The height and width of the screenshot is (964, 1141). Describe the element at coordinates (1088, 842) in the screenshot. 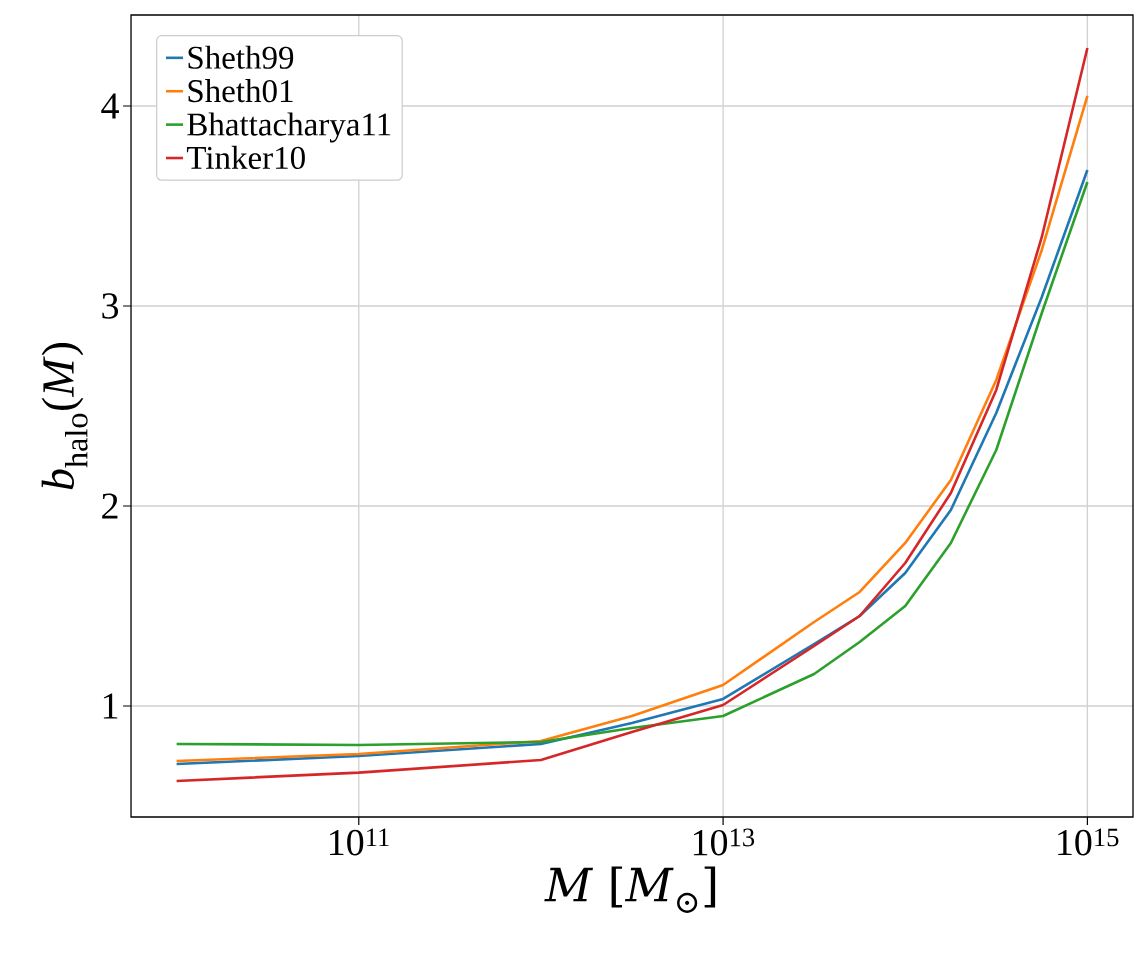

I see `x-tick-label: 10$^{15}$` at that location.